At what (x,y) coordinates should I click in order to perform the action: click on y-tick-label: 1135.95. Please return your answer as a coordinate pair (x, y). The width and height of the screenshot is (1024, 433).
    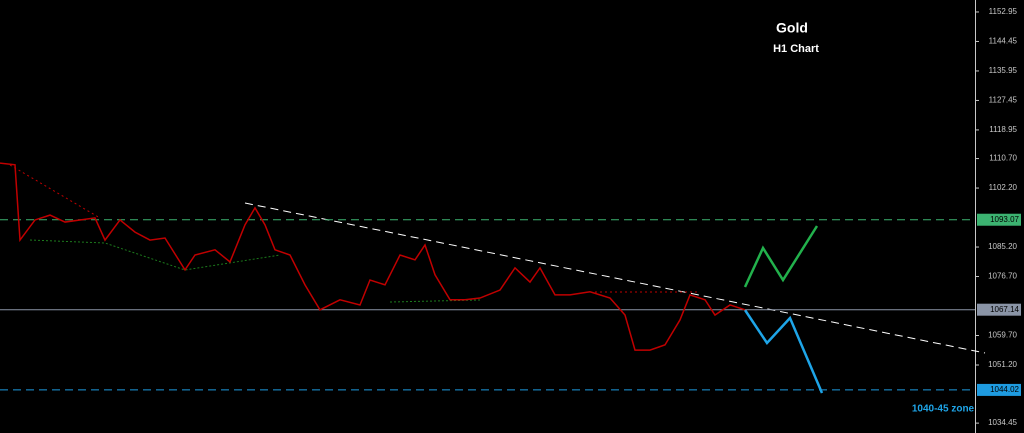
    Looking at the image, I should click on (1003, 70).